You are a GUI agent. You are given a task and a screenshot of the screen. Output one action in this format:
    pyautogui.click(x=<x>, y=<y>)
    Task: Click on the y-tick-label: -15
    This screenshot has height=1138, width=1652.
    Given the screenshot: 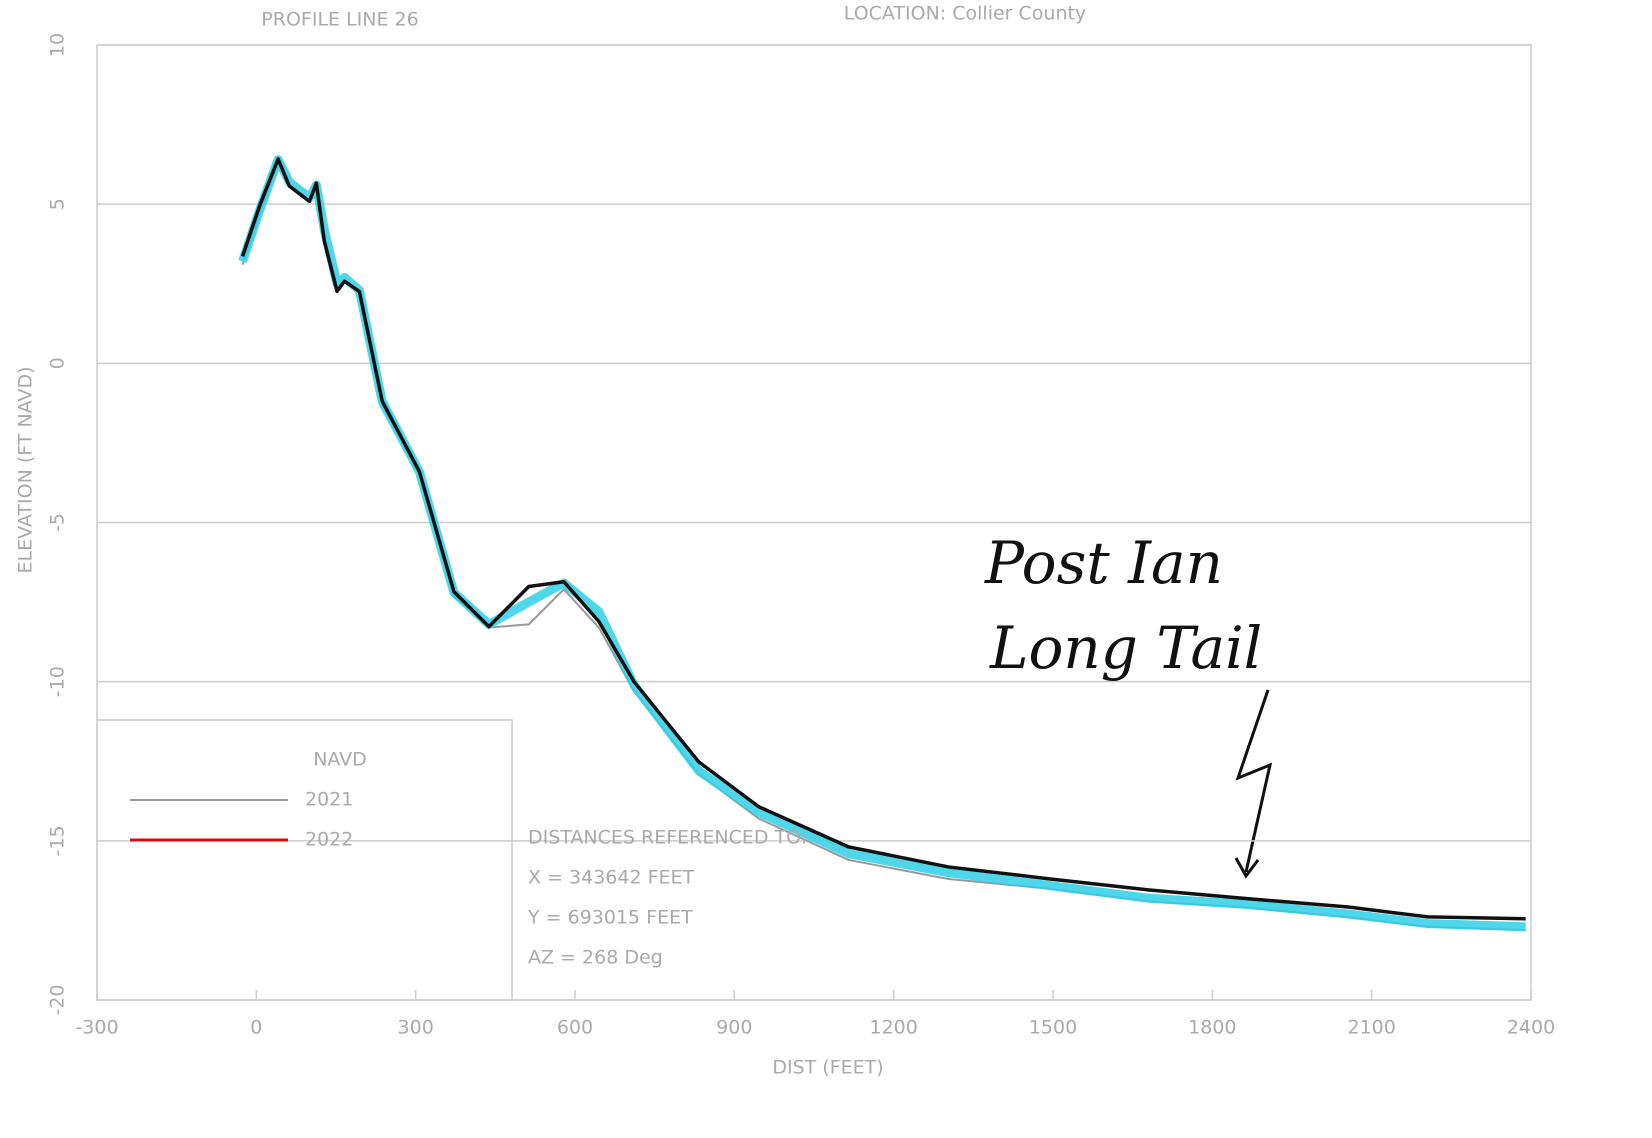 What is the action you would take?
    pyautogui.click(x=58, y=840)
    